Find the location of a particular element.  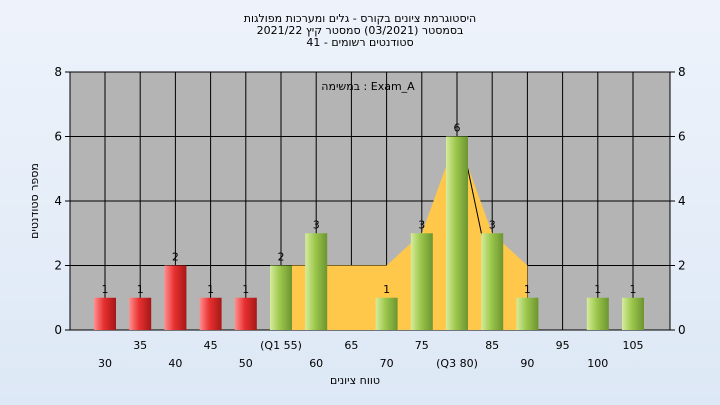

y-tick-label: 2 is located at coordinates (58, 266).